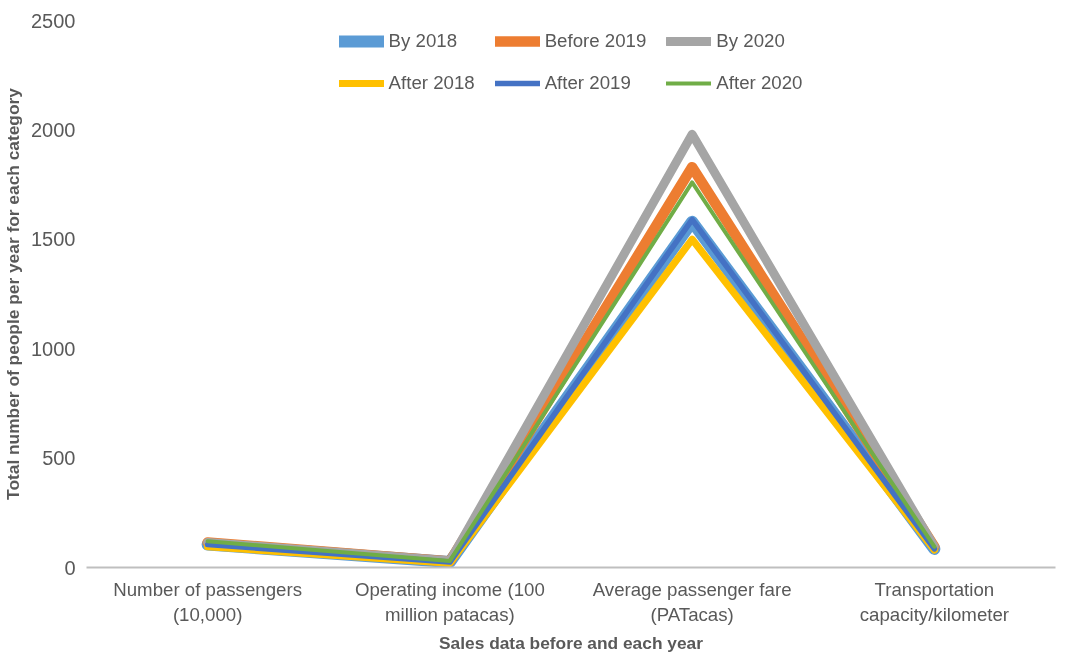  What do you see at coordinates (692, 601) in the screenshot?
I see `x-tick-label: Average passenger fare (PATacas)` at bounding box center [692, 601].